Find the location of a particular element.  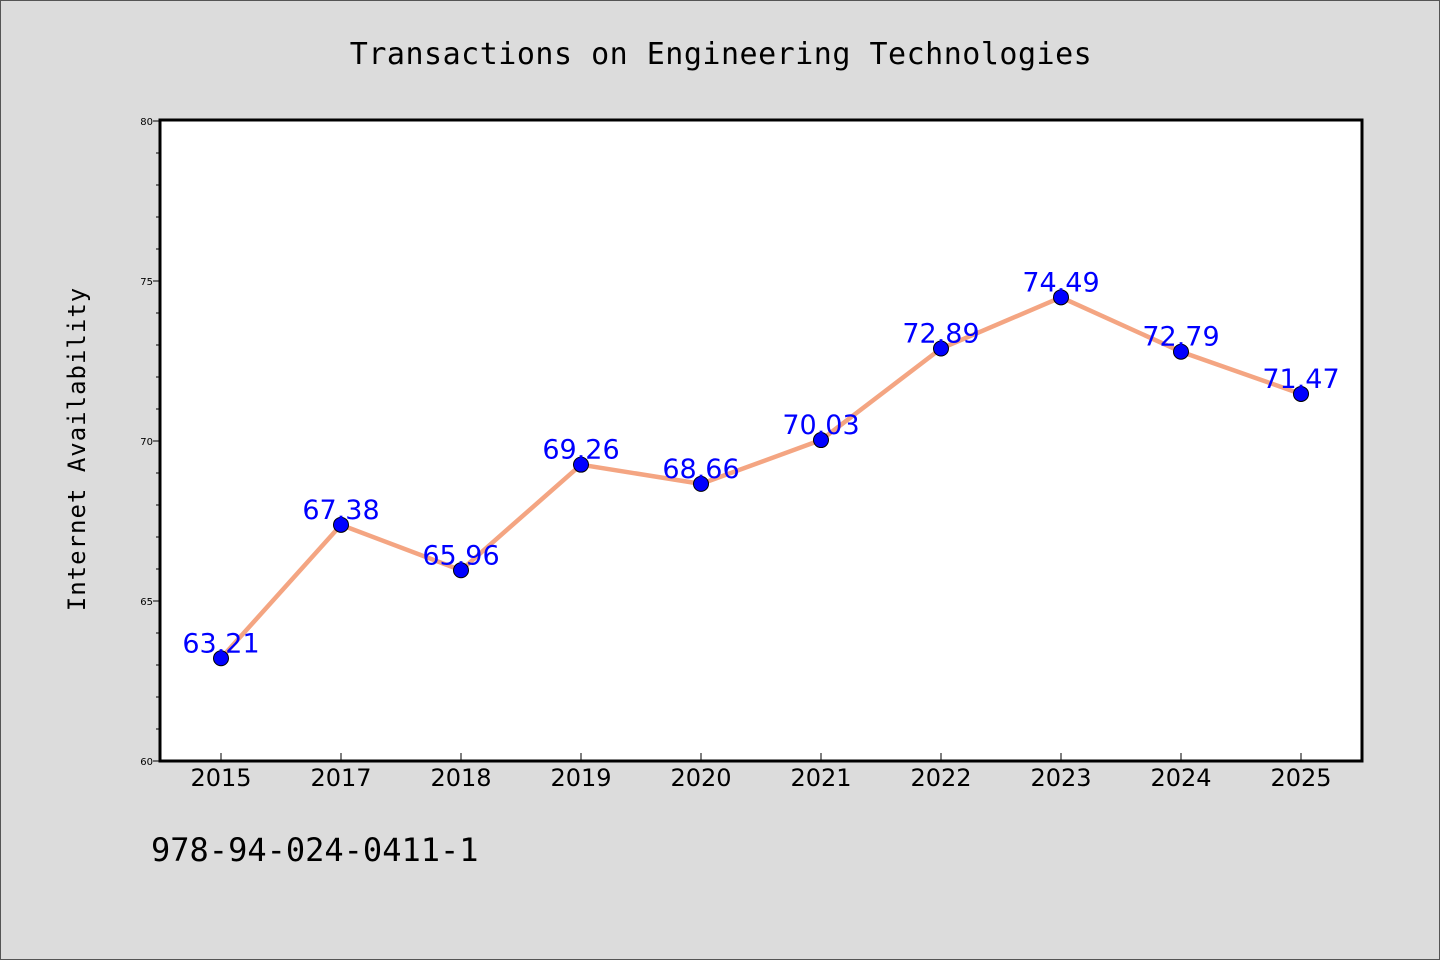

data-label: 70.03 is located at coordinates (820, 425).